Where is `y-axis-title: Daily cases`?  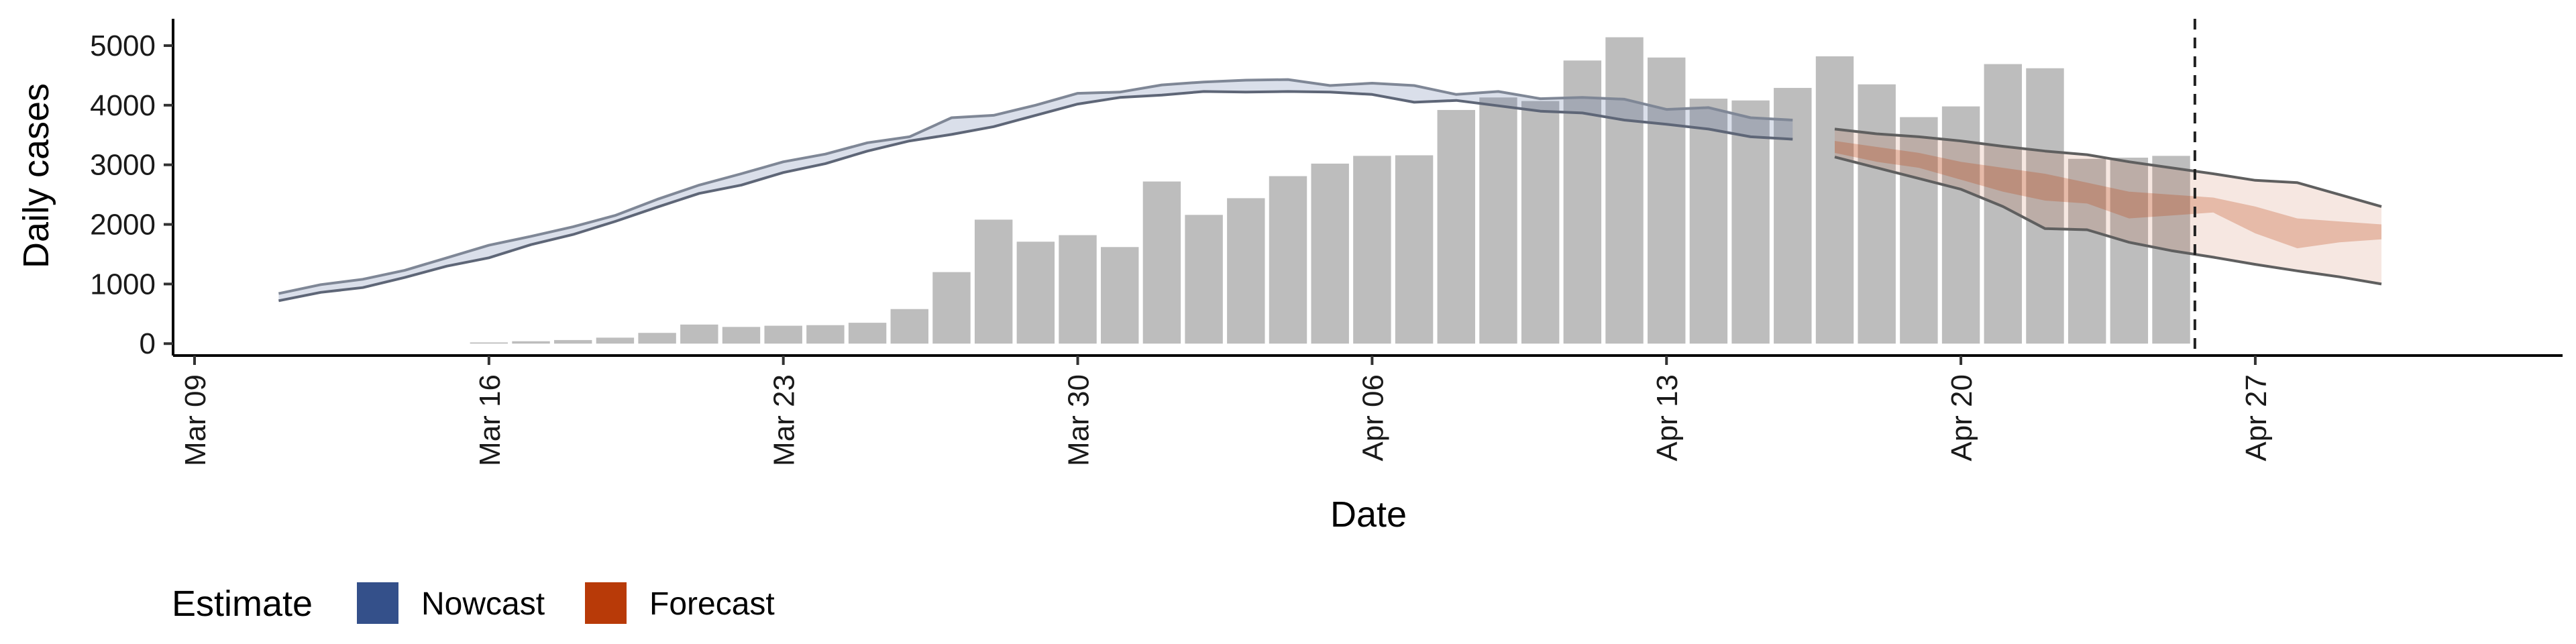 y-axis-title: Daily cases is located at coordinates (36, 175).